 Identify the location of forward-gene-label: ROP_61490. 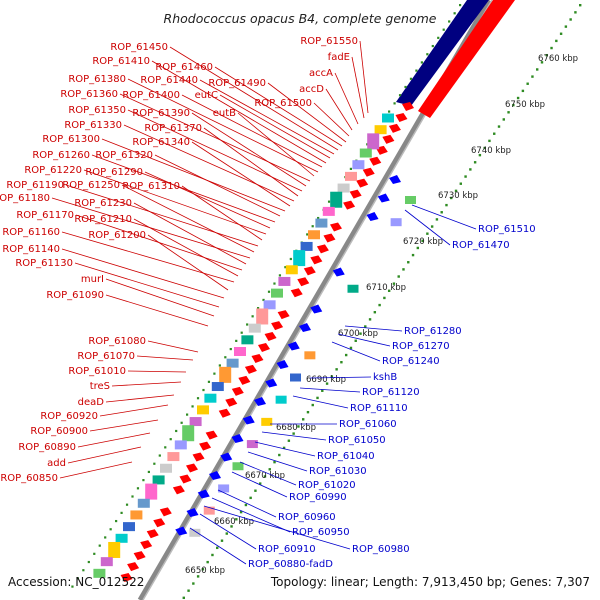
(237, 83).